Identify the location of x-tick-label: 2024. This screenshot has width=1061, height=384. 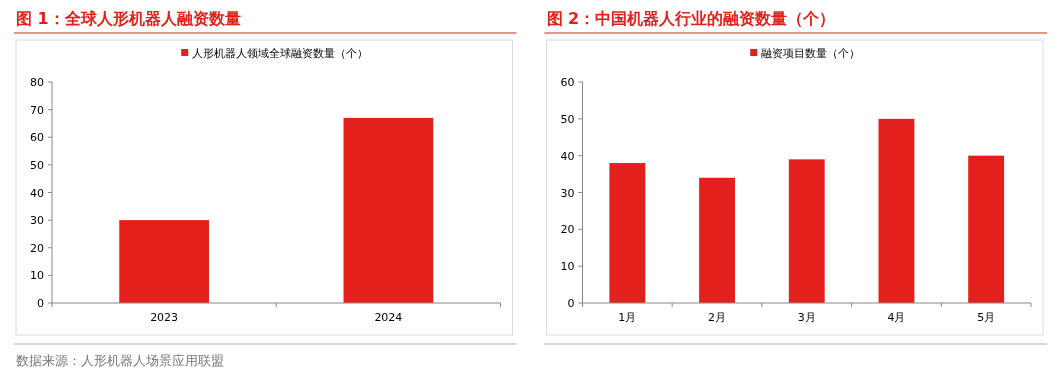
(388, 317).